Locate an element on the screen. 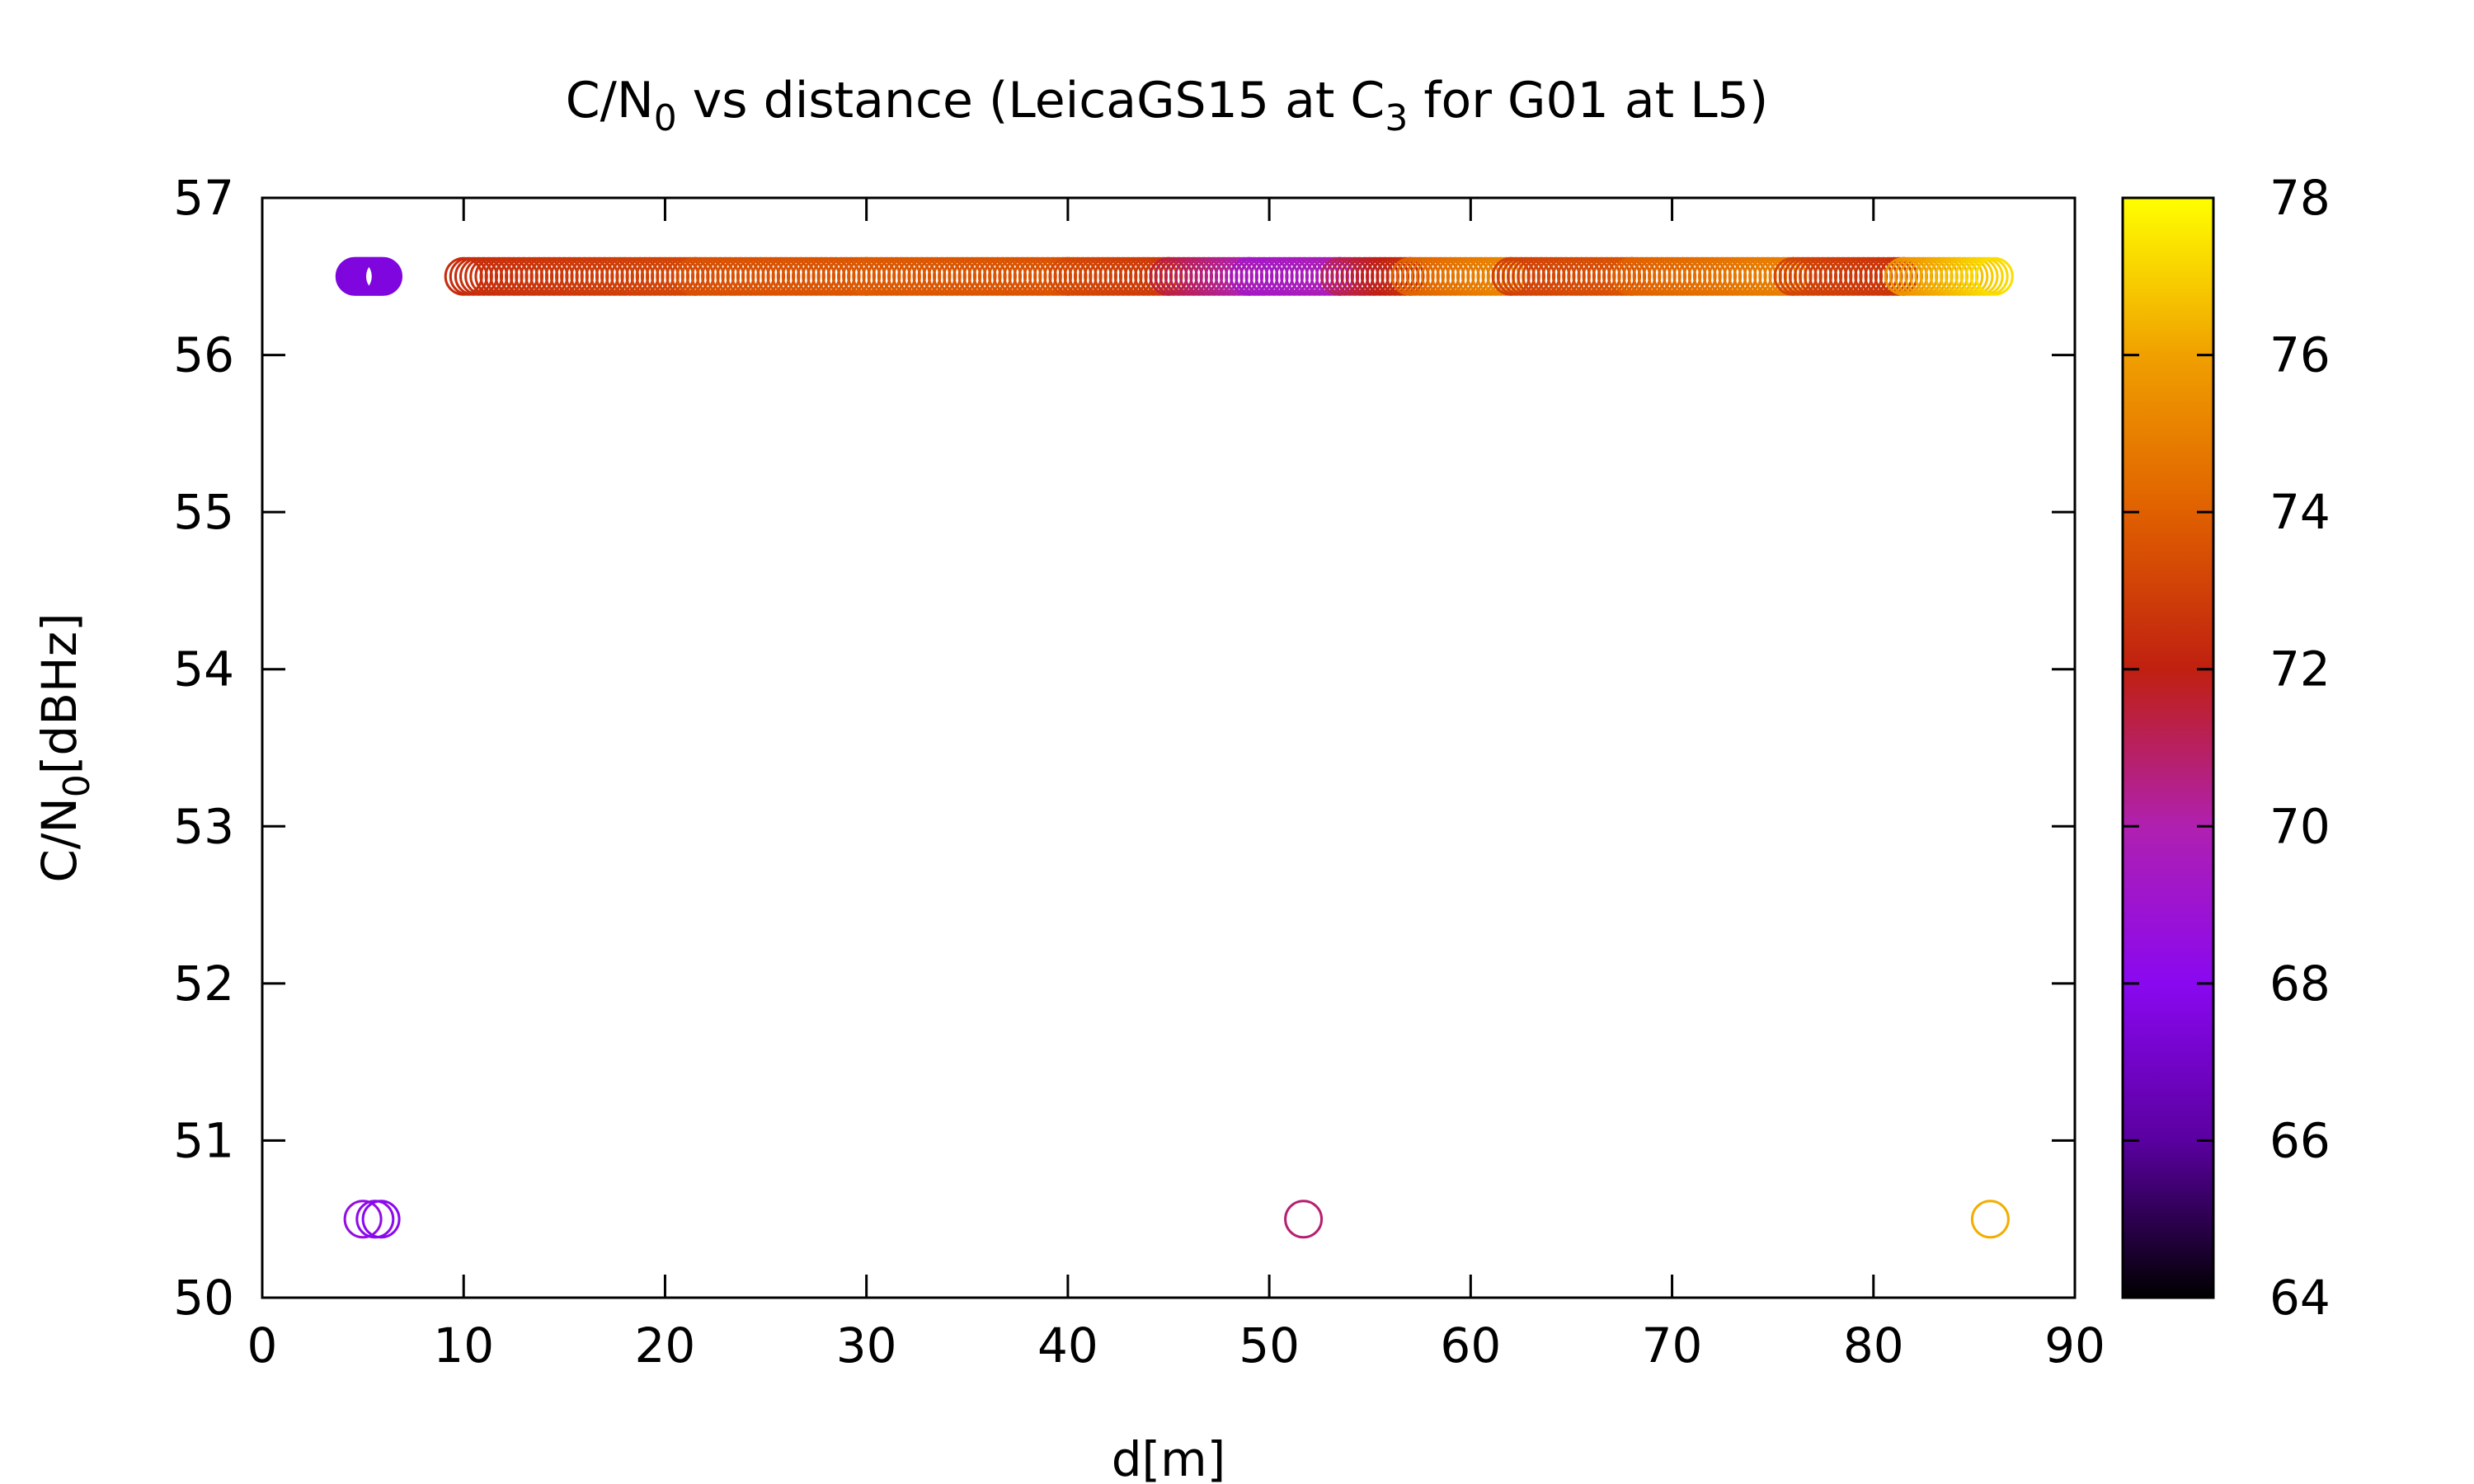 This screenshot has height=1484, width=2474. colorbar-tick-label: 78 is located at coordinates (2300, 198).